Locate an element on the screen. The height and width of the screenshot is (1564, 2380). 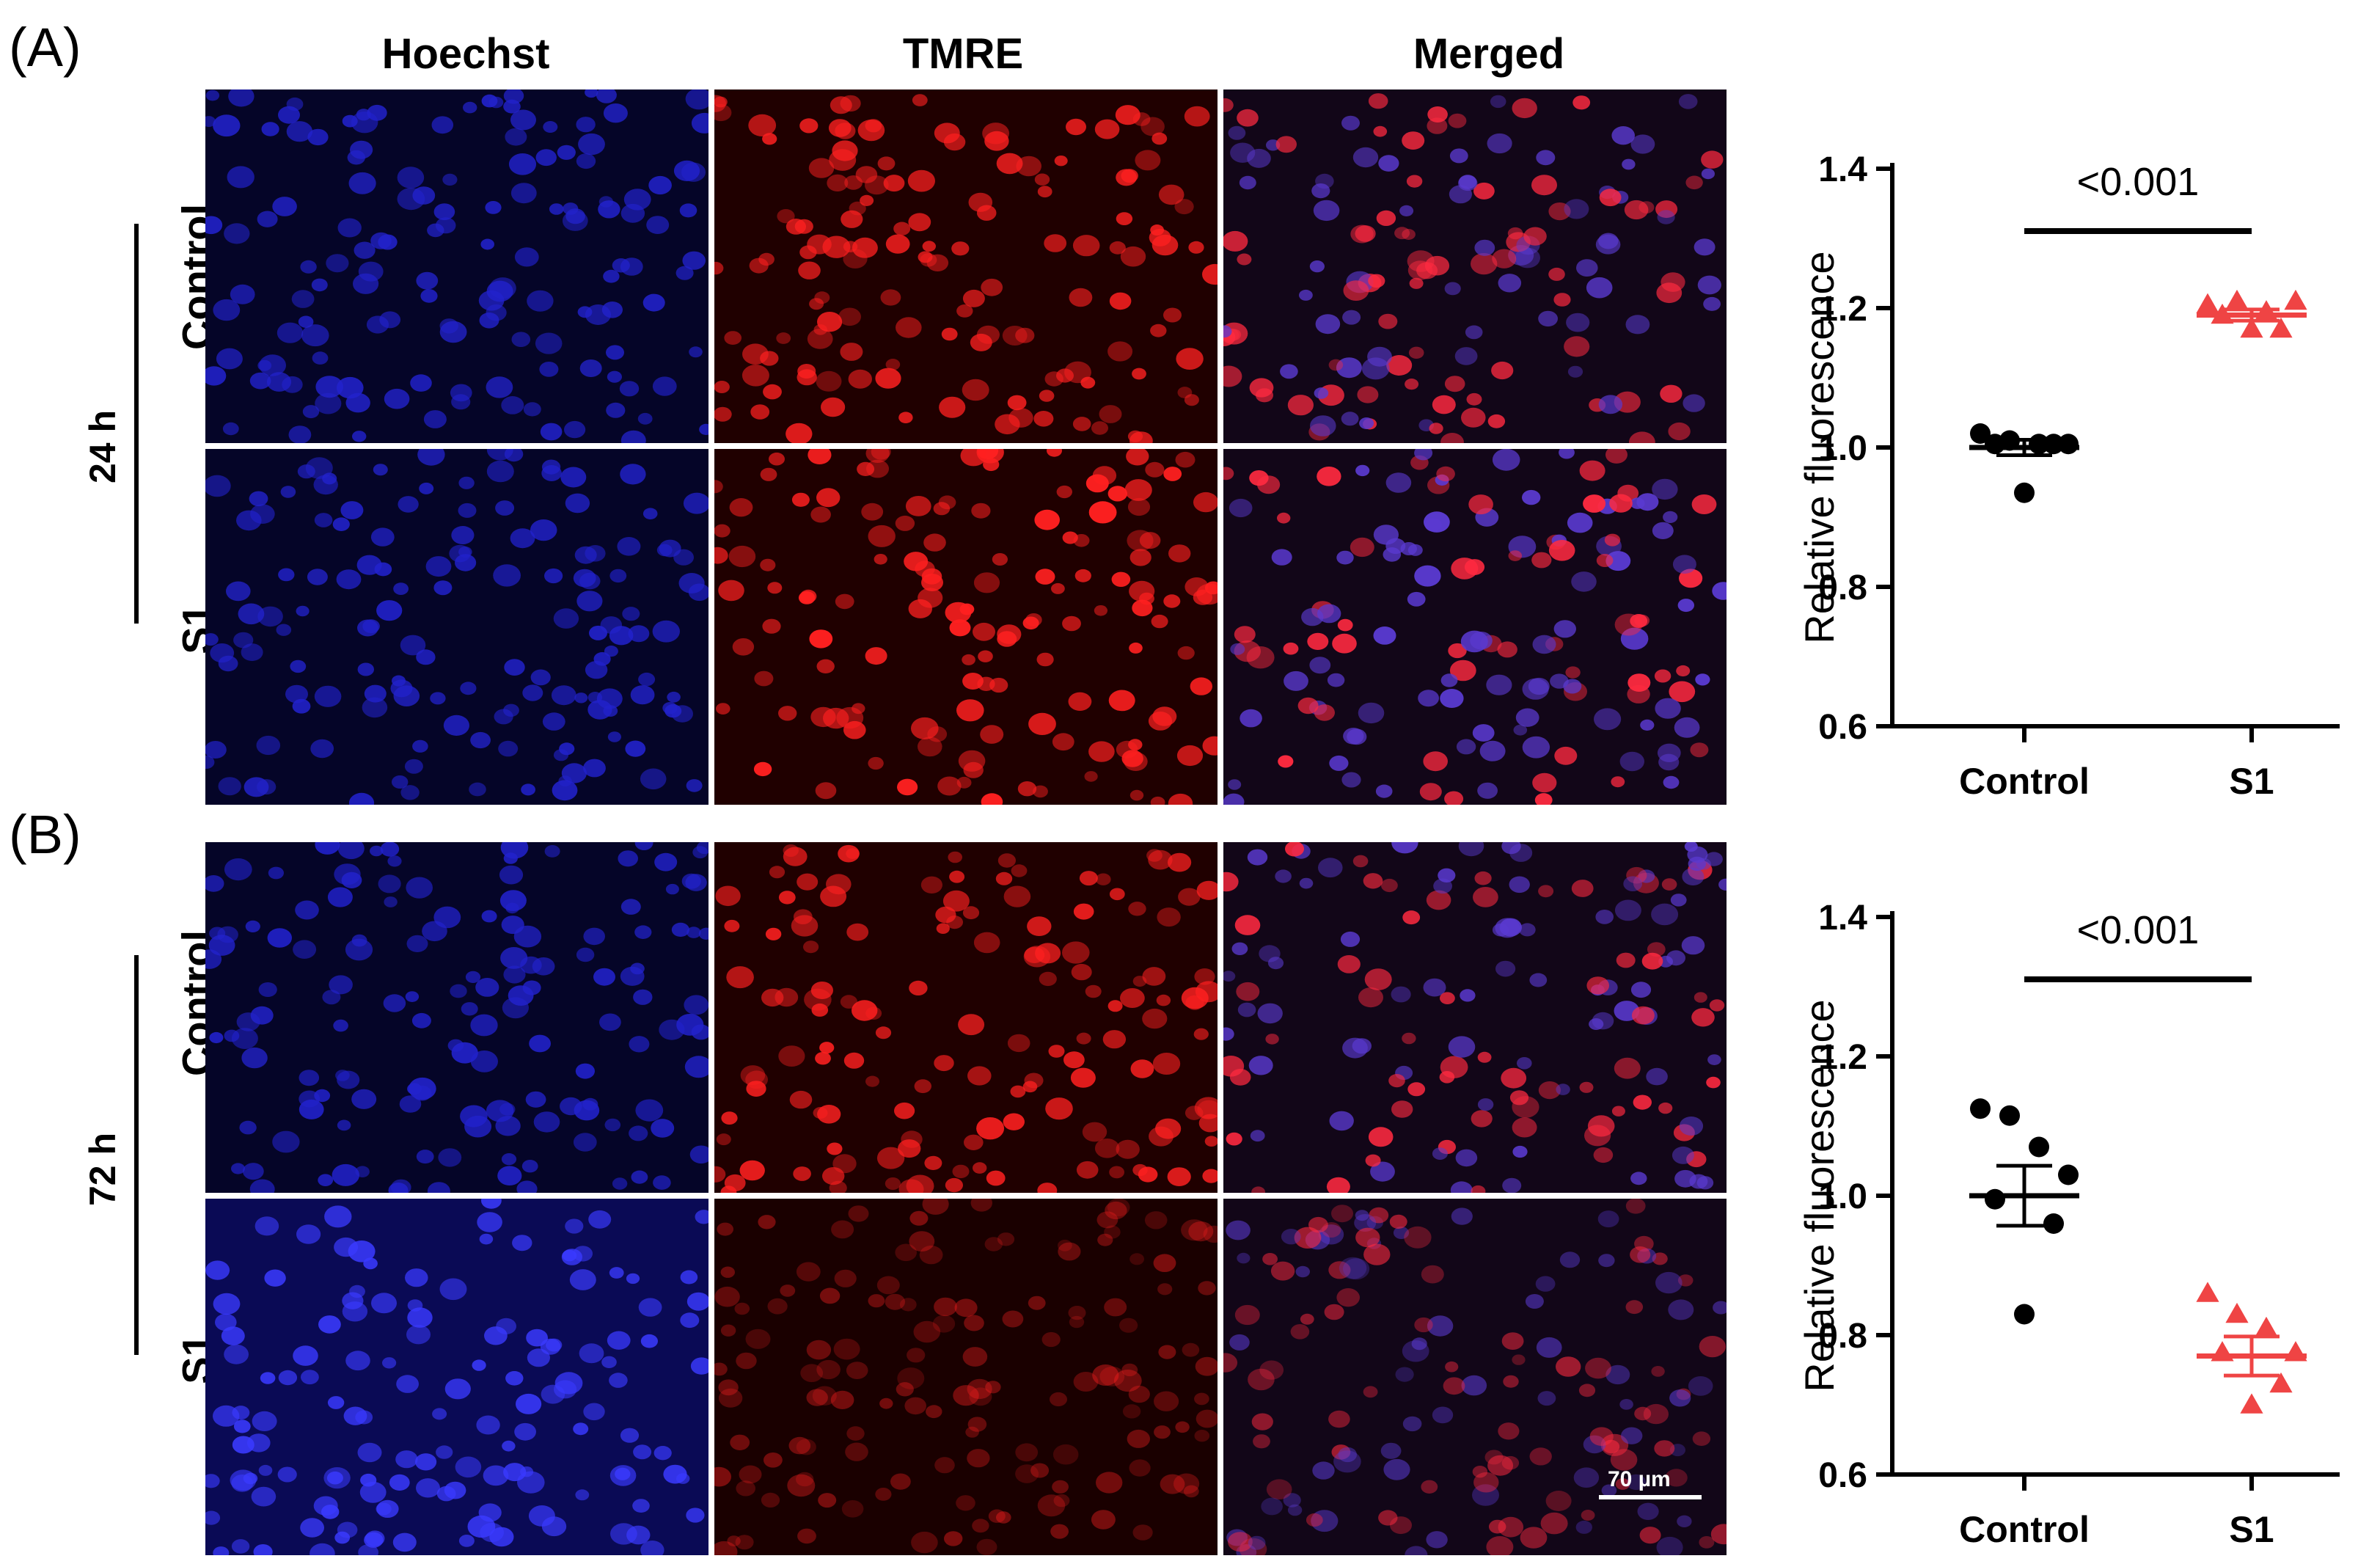
panel-a-label: (A) is located at coordinates (45, 48).